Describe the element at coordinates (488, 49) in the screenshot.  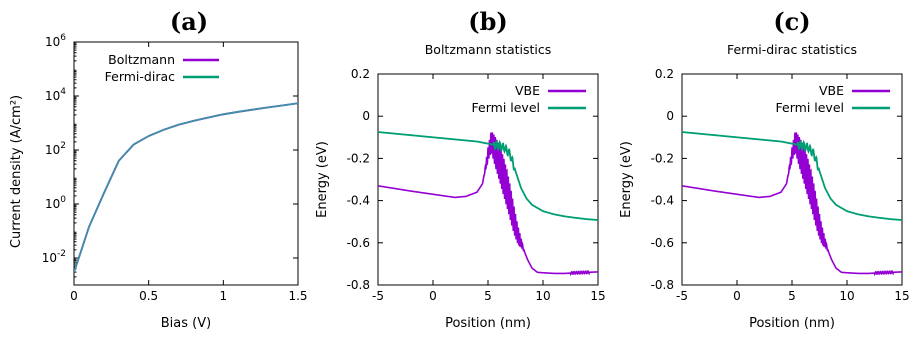
I see `chart-title: Boltzmann statistics` at that location.